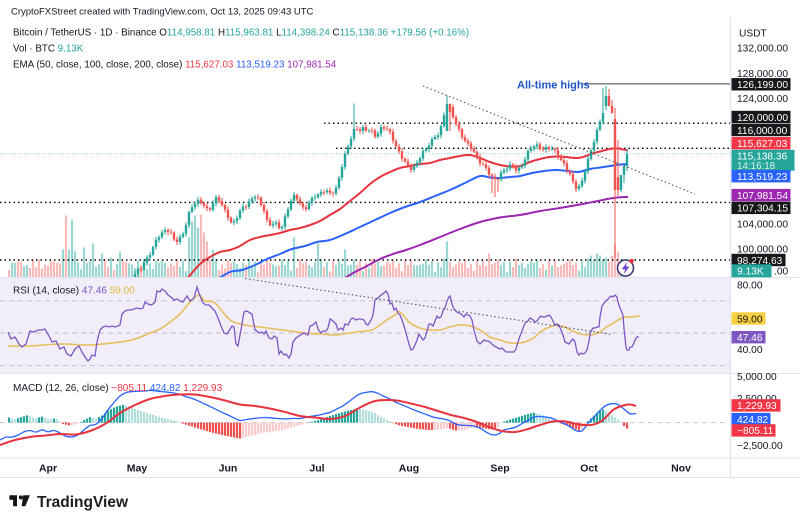 This screenshot has width=800, height=523. I want to click on svg-text: 1,229.93, so click(757, 406).